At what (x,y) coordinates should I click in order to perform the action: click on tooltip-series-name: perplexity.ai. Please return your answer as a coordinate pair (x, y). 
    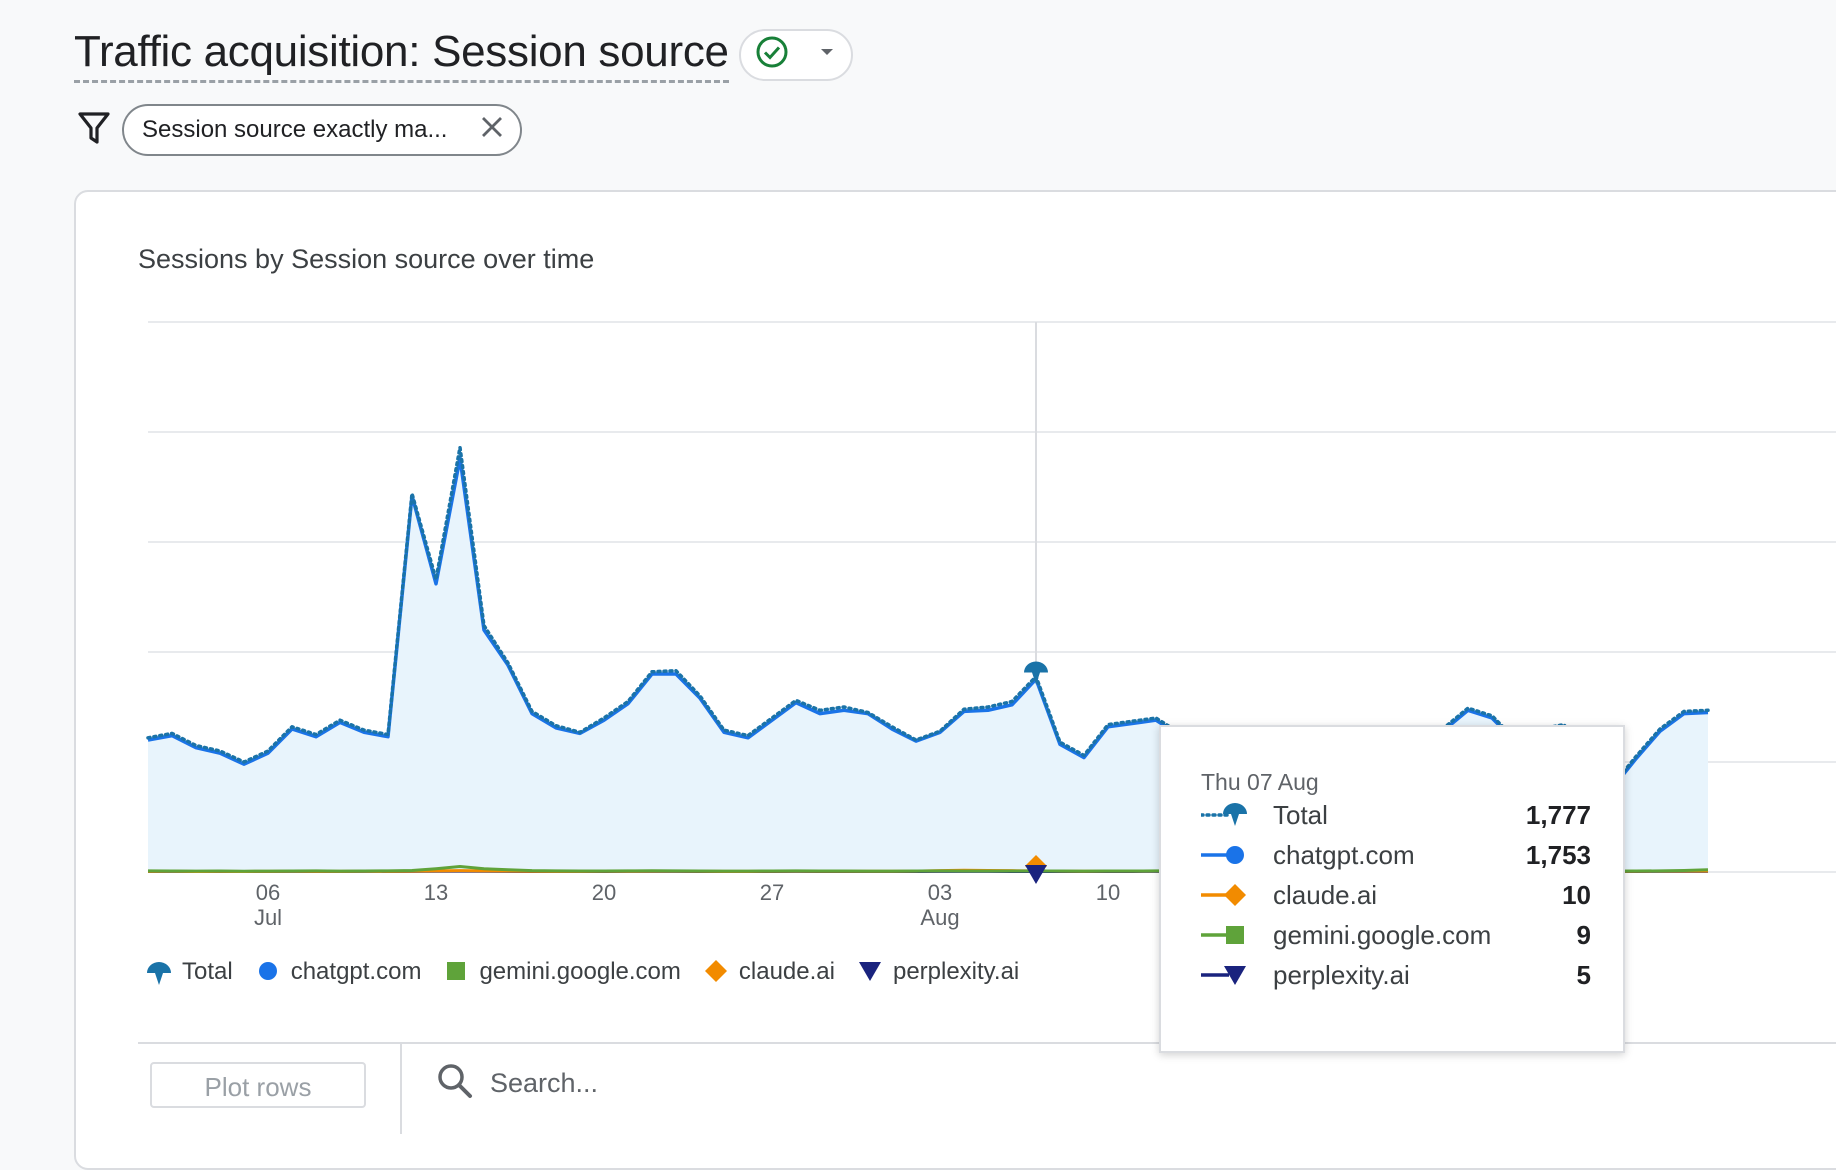
    Looking at the image, I should click on (1425, 975).